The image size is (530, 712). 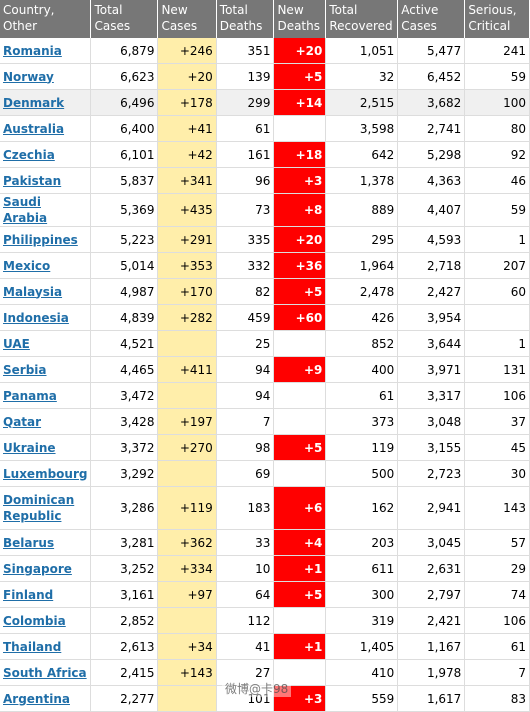 What do you see at coordinates (34, 128) in the screenshot?
I see `country-link: Australia` at bounding box center [34, 128].